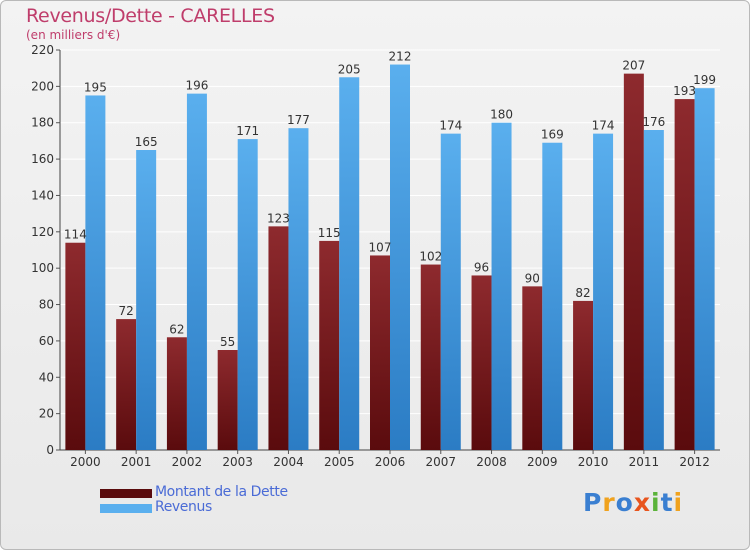  I want to click on x-tick-label: 2007, so click(440, 462).